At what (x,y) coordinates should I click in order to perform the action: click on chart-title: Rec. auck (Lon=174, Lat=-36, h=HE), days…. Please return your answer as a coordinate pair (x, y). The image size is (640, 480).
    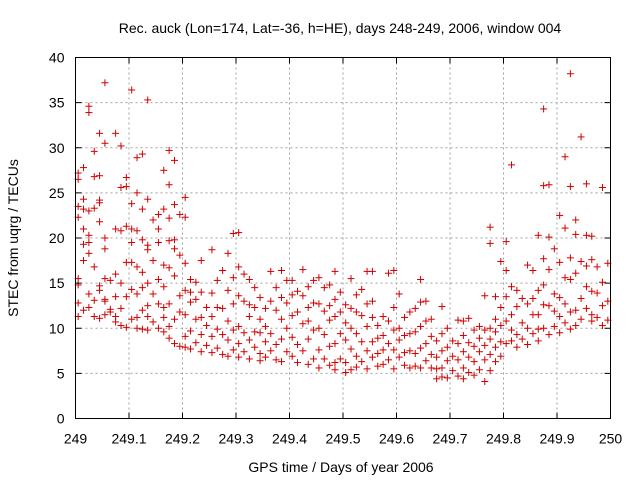
    Looking at the image, I should click on (340, 28).